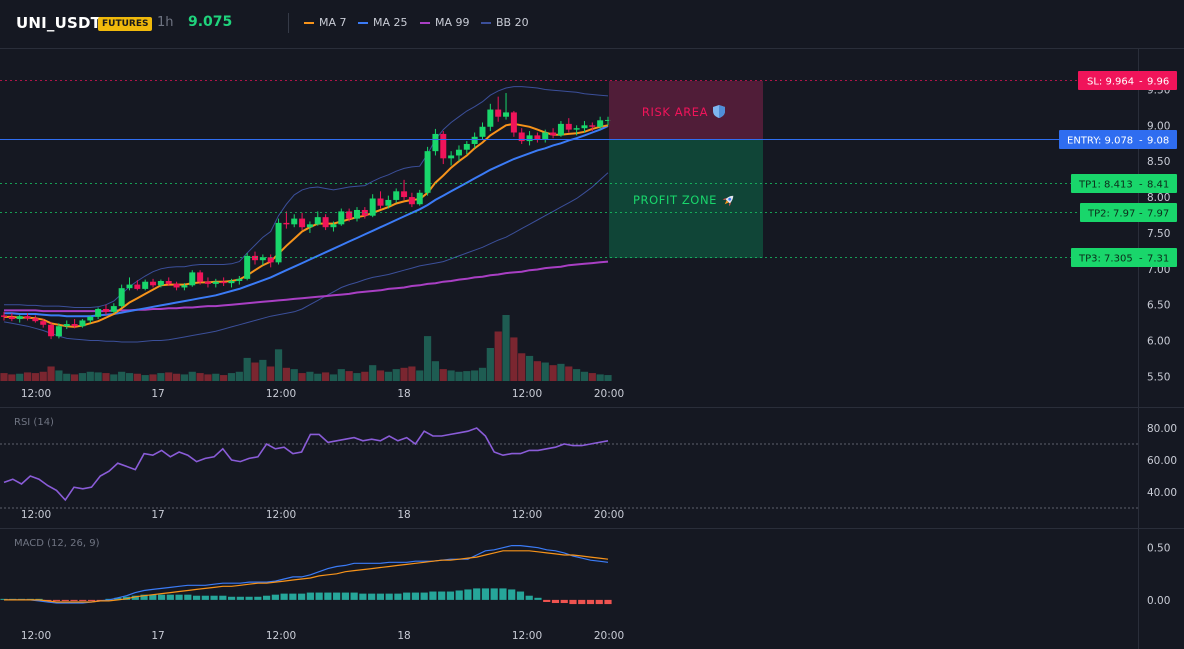 This screenshot has width=1184, height=649. I want to click on time-tick-label: 20:00, so click(609, 515).